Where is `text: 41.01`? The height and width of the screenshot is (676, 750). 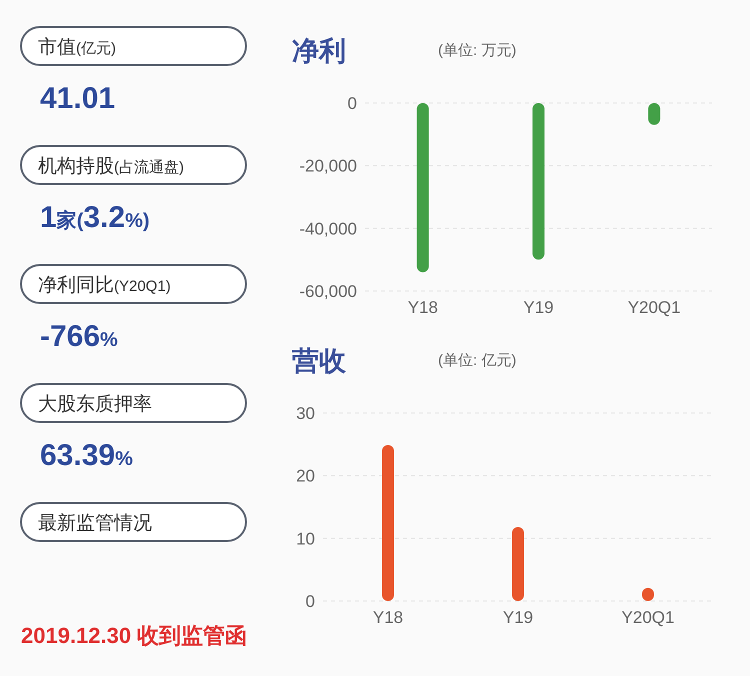
text: 41.01 is located at coordinates (78, 98).